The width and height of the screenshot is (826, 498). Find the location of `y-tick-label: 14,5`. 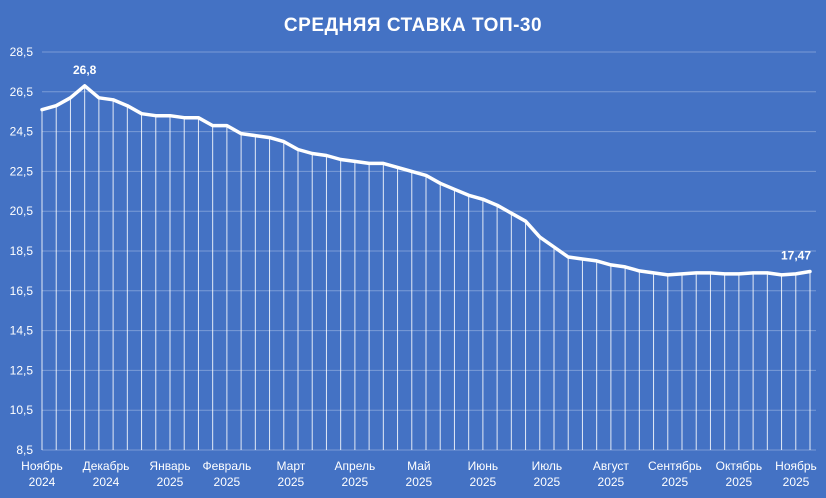

y-tick-label: 14,5 is located at coordinates (22, 331).